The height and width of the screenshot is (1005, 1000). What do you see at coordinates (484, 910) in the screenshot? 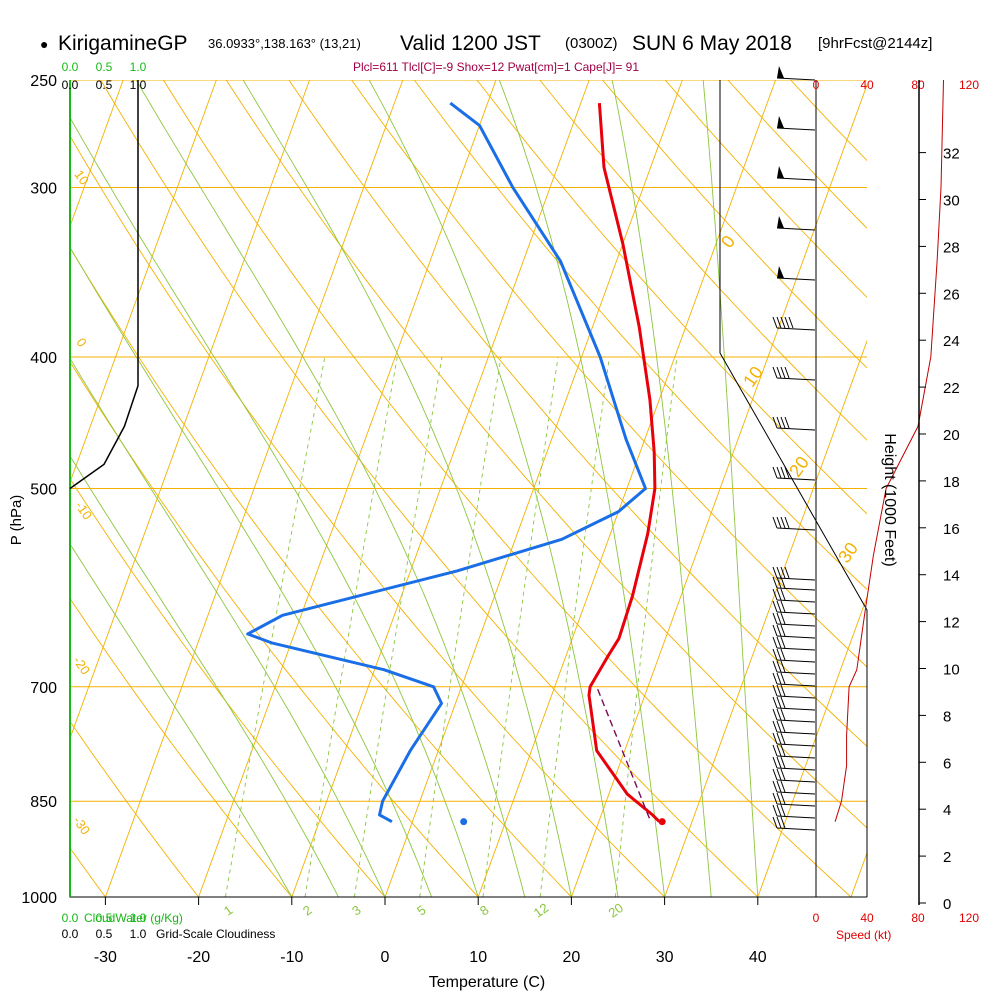
I see `mixing-ratio-label: 8` at bounding box center [484, 910].